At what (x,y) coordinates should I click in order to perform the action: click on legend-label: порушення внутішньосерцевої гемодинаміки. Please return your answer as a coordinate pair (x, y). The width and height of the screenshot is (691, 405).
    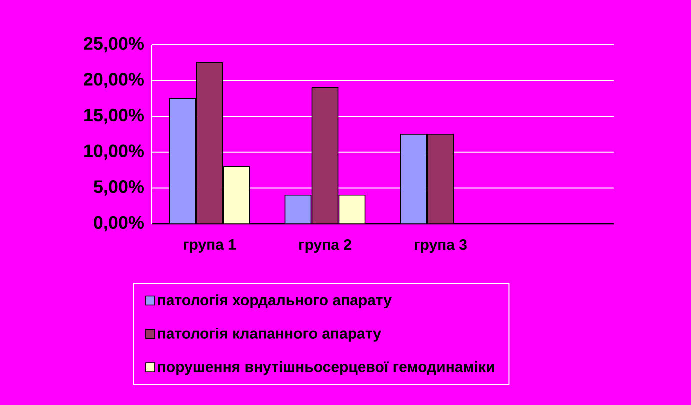
    Looking at the image, I should click on (326, 368).